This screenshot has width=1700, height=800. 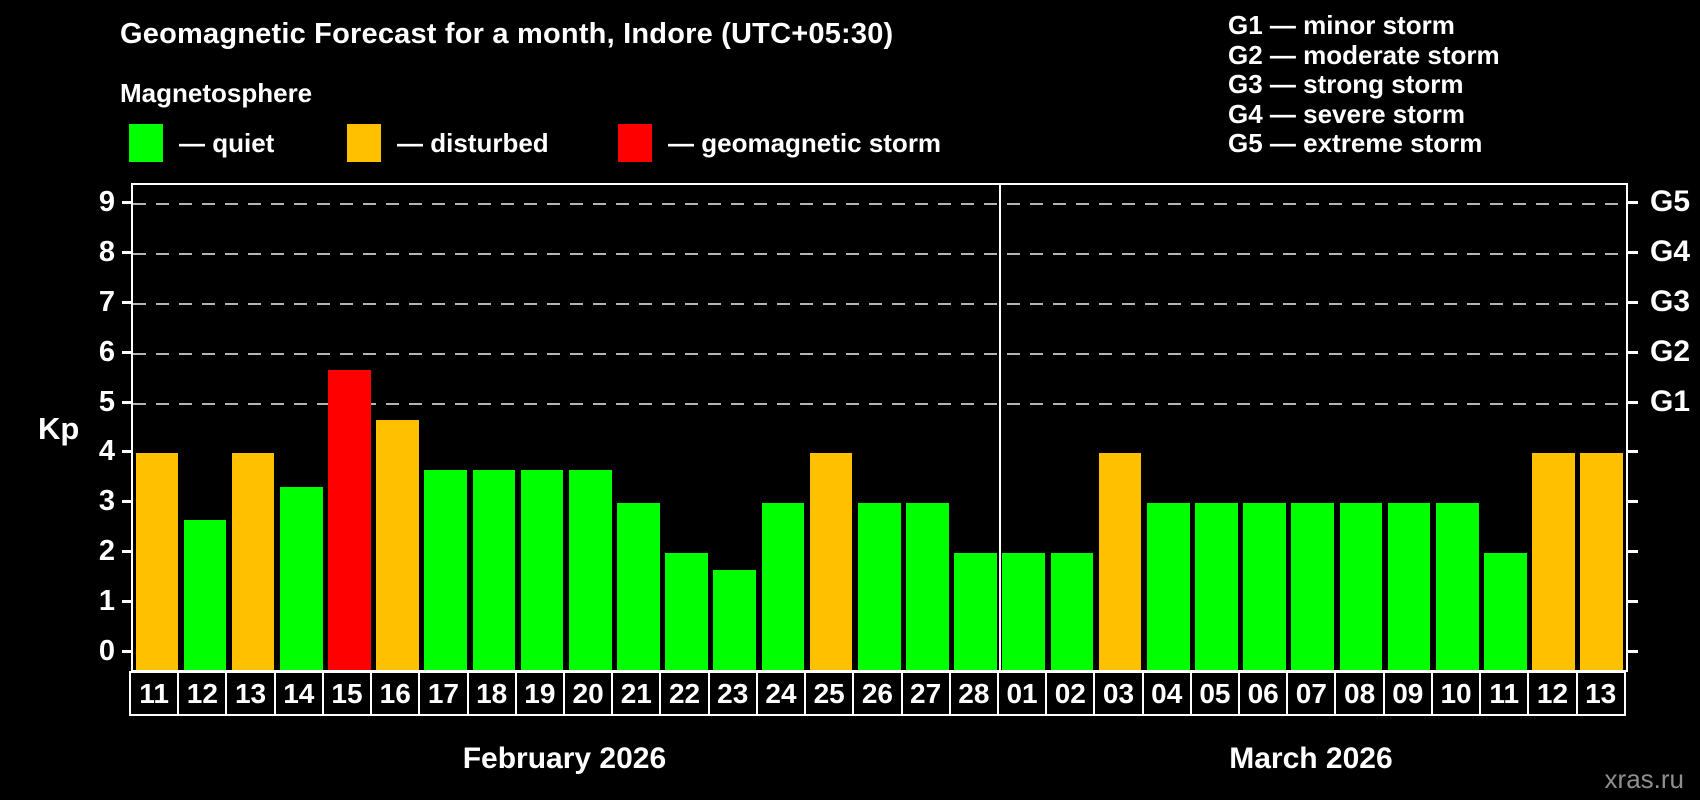 What do you see at coordinates (201, 143) in the screenshot?
I see `legend-item-quiet: — quiet` at bounding box center [201, 143].